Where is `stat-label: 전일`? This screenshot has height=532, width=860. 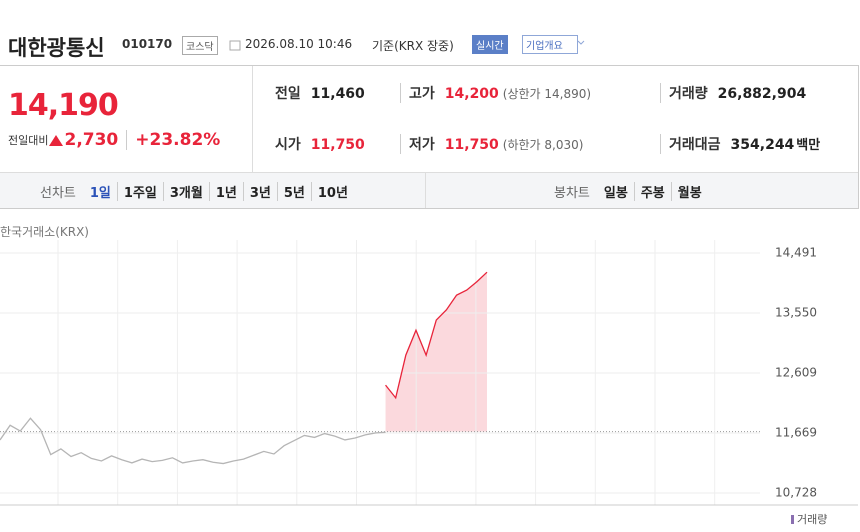
stat-label: 전일 is located at coordinates (288, 94).